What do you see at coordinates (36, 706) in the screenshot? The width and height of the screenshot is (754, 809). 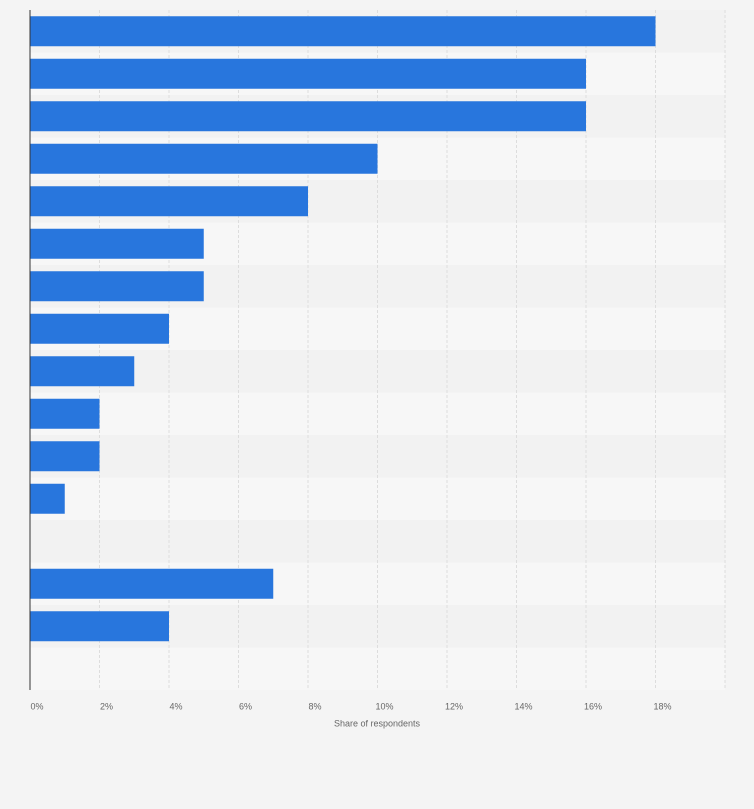 I see `x-tick-label: 0%` at bounding box center [36, 706].